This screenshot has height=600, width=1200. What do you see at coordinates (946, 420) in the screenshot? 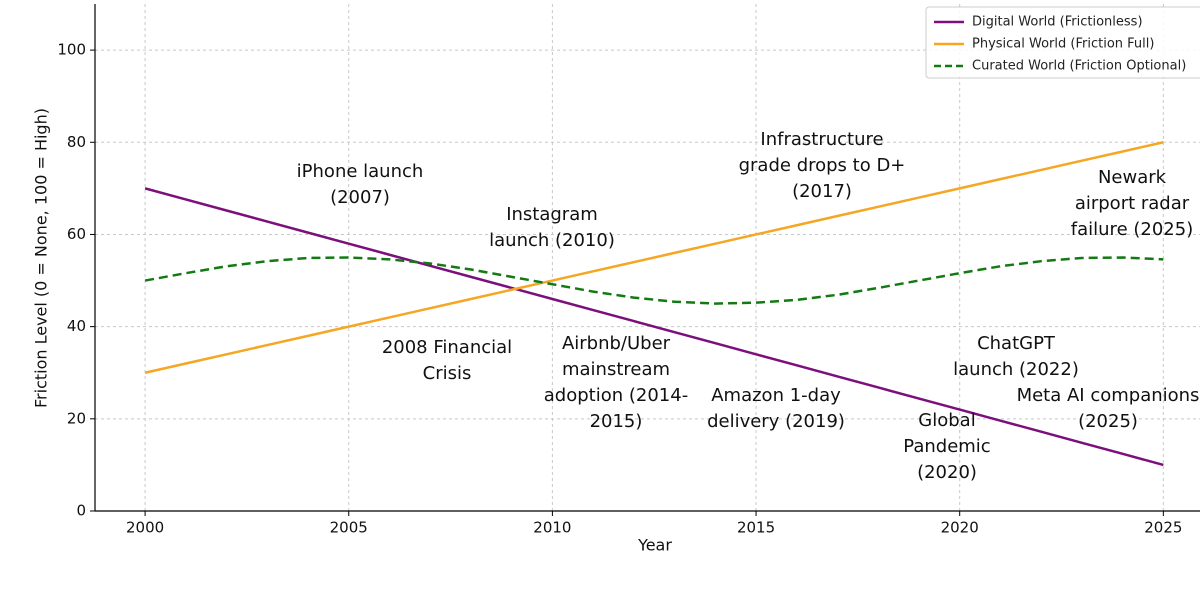
I see `annotation-line: Global` at bounding box center [946, 420].